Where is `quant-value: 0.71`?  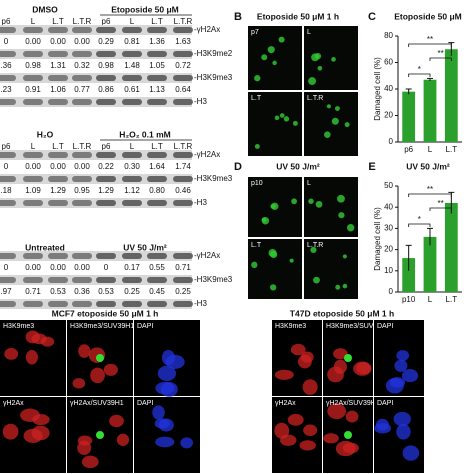
quant-value: 0.71 is located at coordinates (183, 267).